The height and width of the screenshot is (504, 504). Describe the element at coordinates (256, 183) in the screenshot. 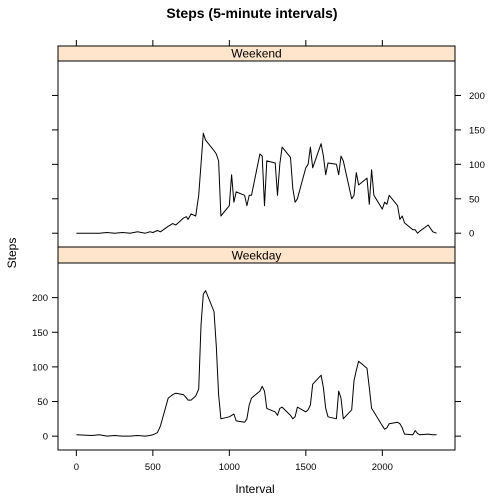

I see `series-line-weekend` at that location.